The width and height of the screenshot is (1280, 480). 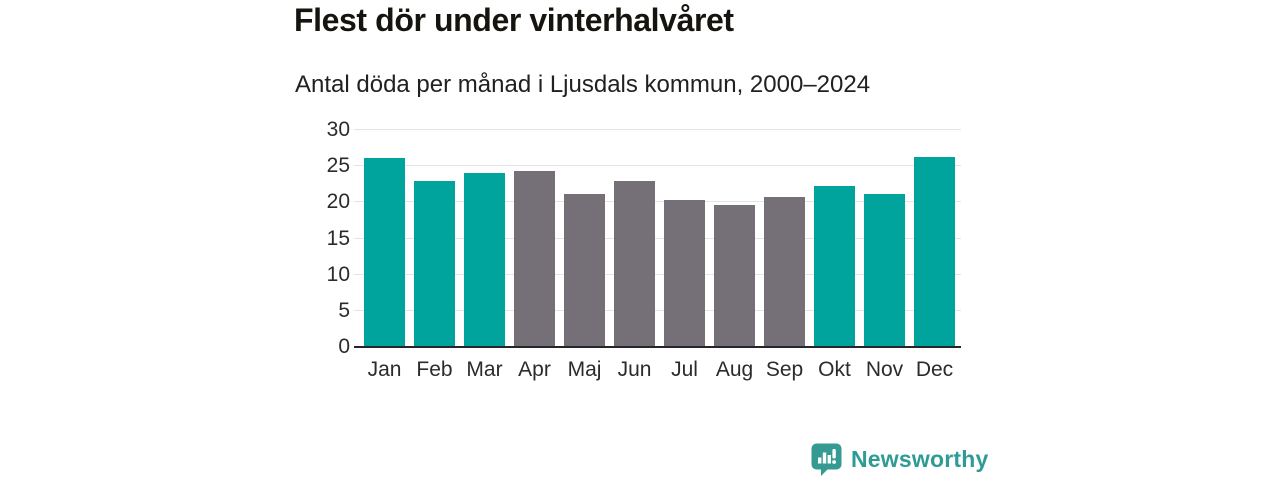 What do you see at coordinates (514, 20) in the screenshot?
I see `page-title: Flest dör under vinterhalvåret` at bounding box center [514, 20].